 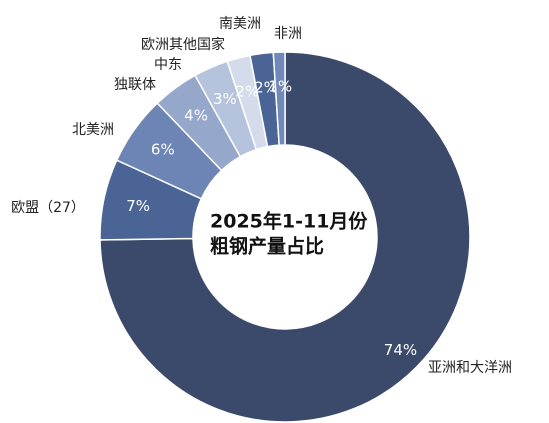 What do you see at coordinates (135, 85) in the screenshot?
I see `category-label: 独联体` at bounding box center [135, 85].